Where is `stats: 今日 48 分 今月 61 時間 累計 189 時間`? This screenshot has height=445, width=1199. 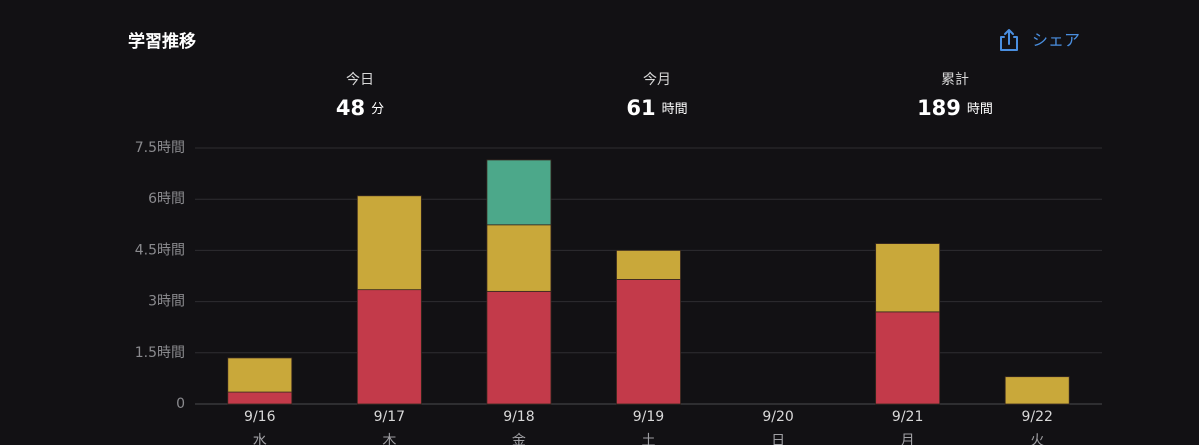 stats: 今日 48 分 今月 61 時間 累計 189 時間 is located at coordinates (664, 96).